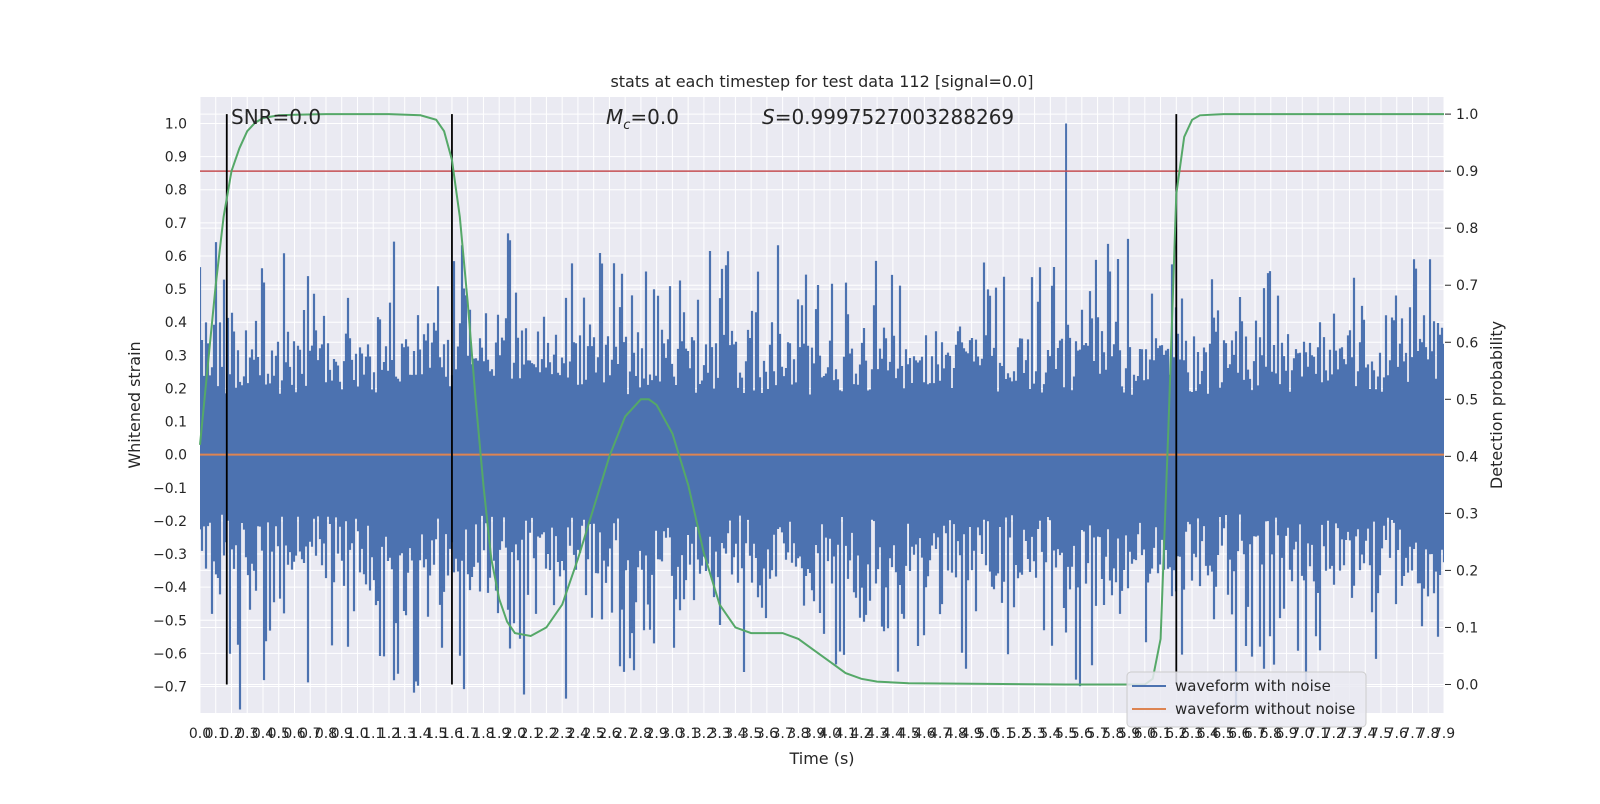 This screenshot has width=1600, height=804. What do you see at coordinates (276, 117) in the screenshot?
I see `snr-annotation: SNR=0.0` at bounding box center [276, 117].